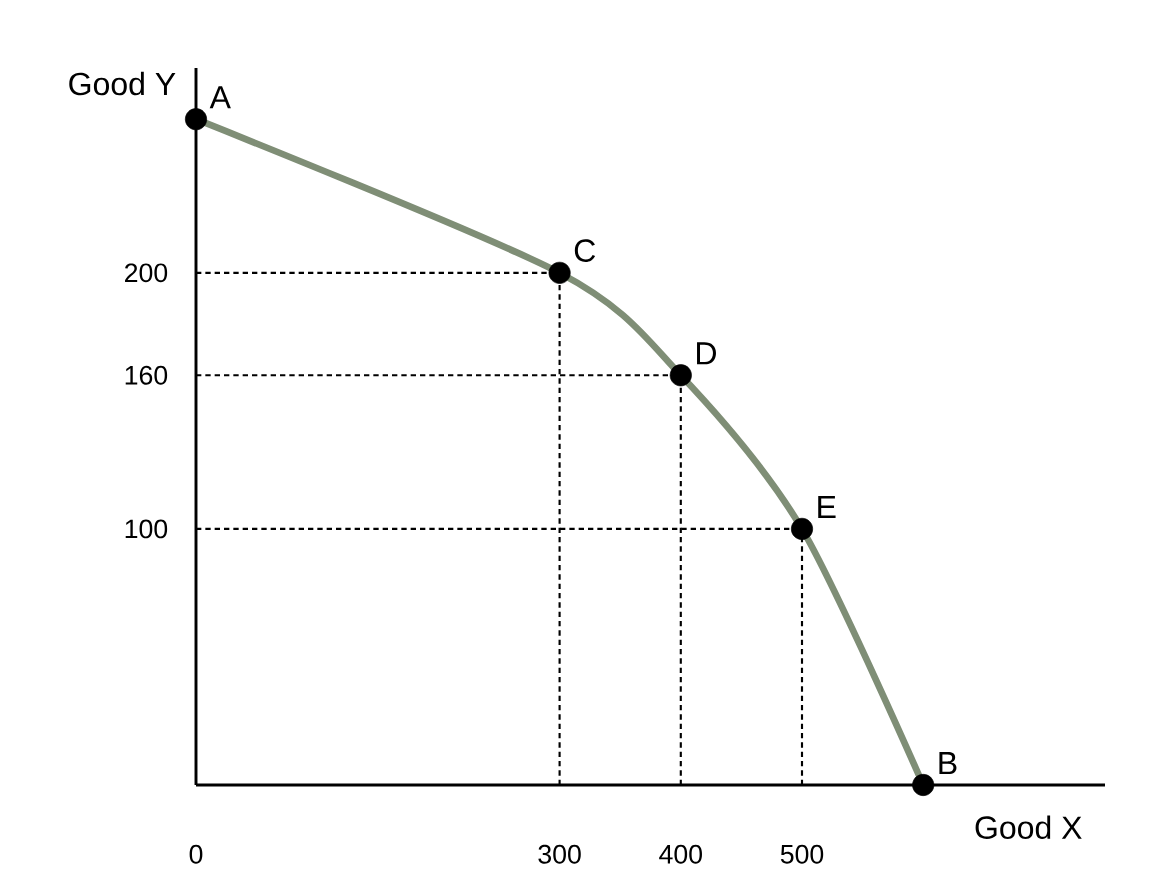 Image resolution: width=1158 pixels, height=888 pixels. Describe the element at coordinates (827, 506) in the screenshot. I see `annotation: E` at that location.